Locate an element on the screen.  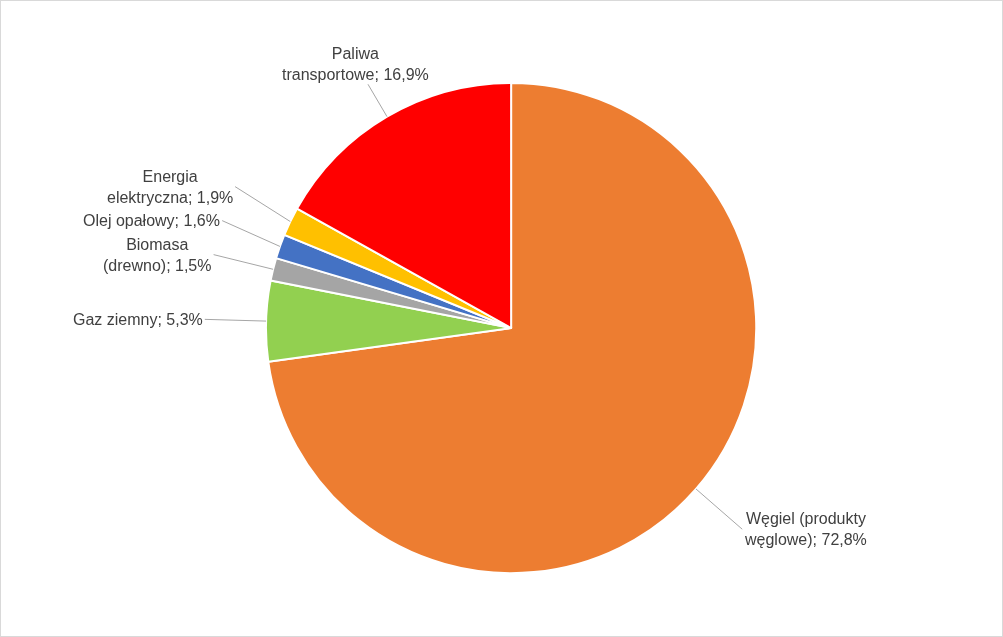
slice-label: Węgiel (produkty węglowe); 72,8% is located at coordinates (805, 529).